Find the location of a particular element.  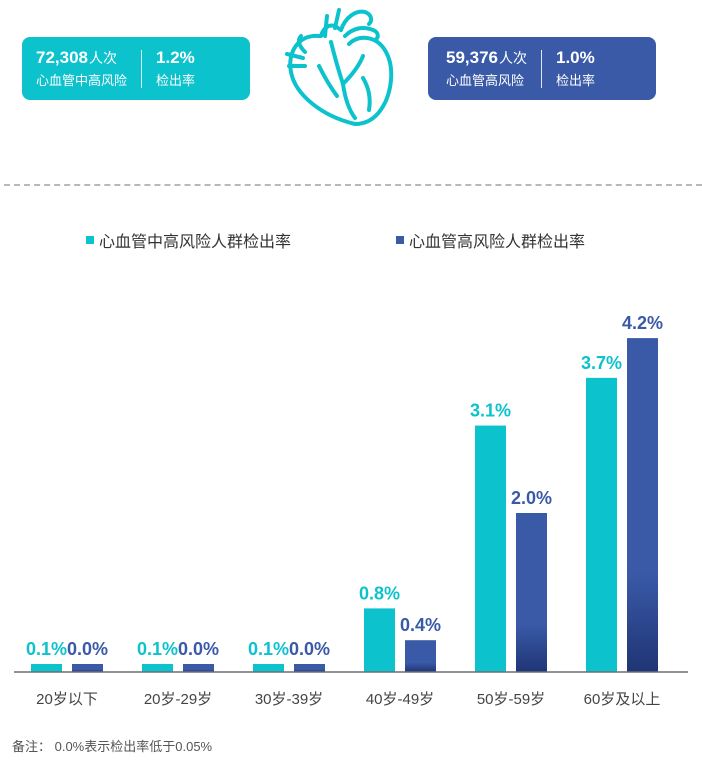

data-label: 4.2% is located at coordinates (642, 323).